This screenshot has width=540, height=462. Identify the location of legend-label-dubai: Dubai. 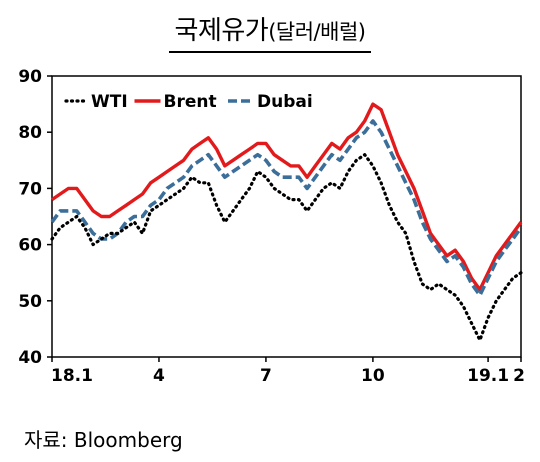
(285, 102).